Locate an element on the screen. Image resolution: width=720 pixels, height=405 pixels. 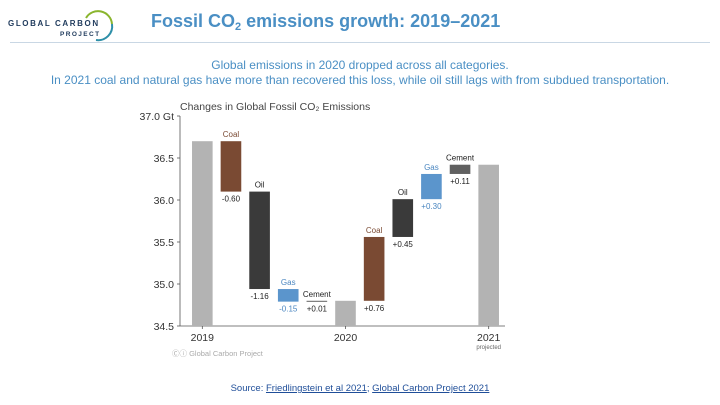
bar-value-label: +0.01 is located at coordinates (317, 309).